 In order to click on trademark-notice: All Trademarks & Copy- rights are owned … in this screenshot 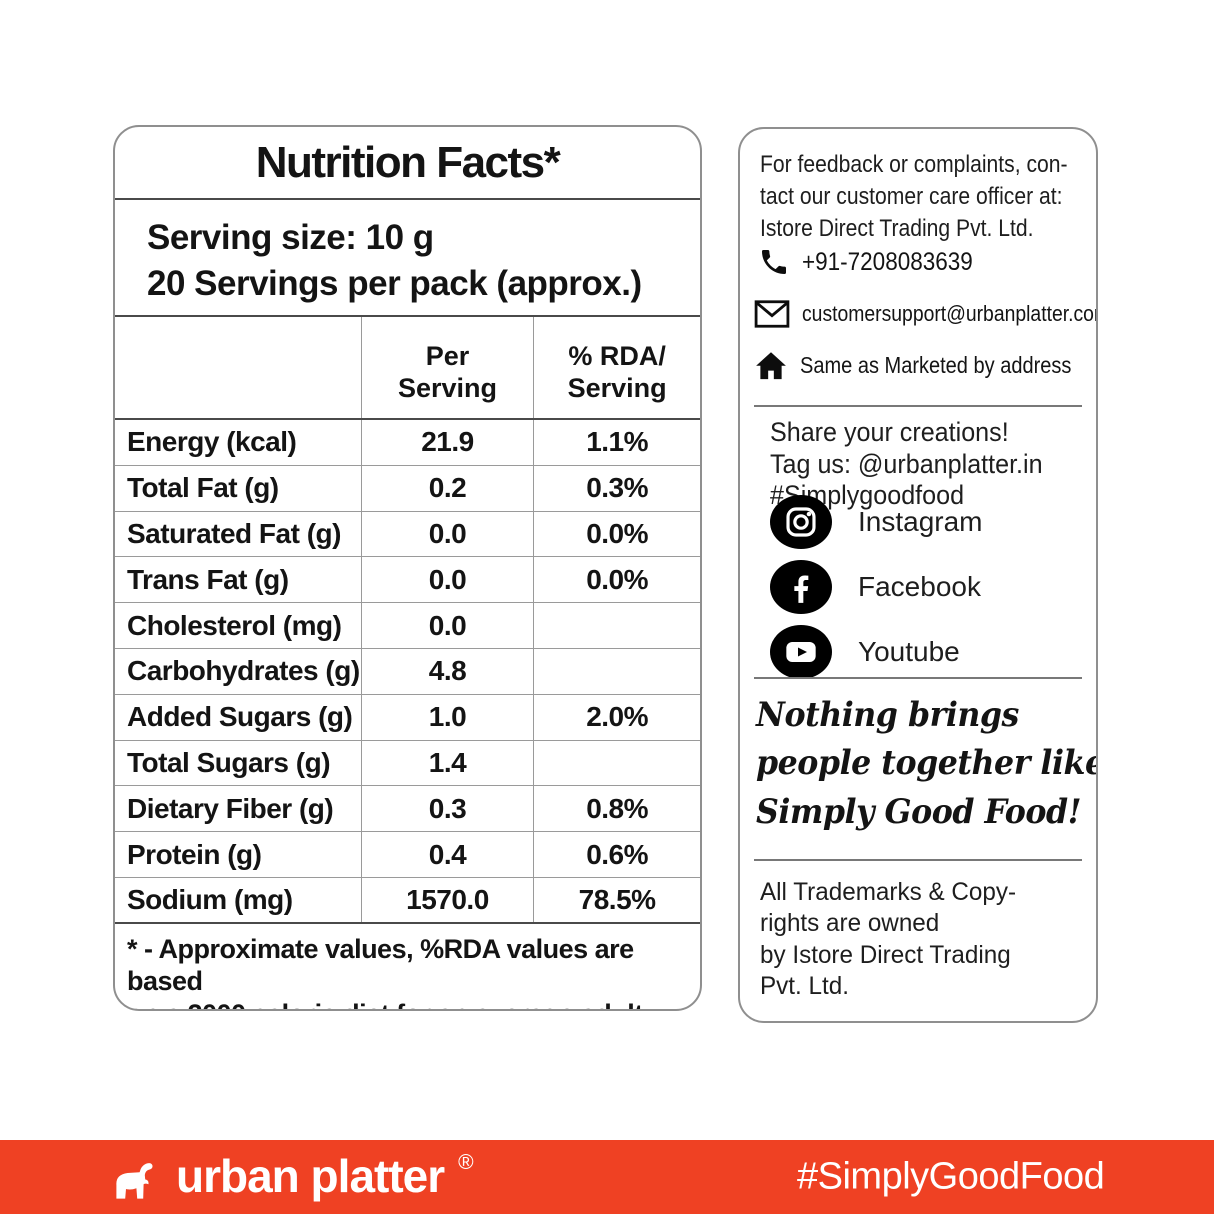, I will do `click(888, 939)`.